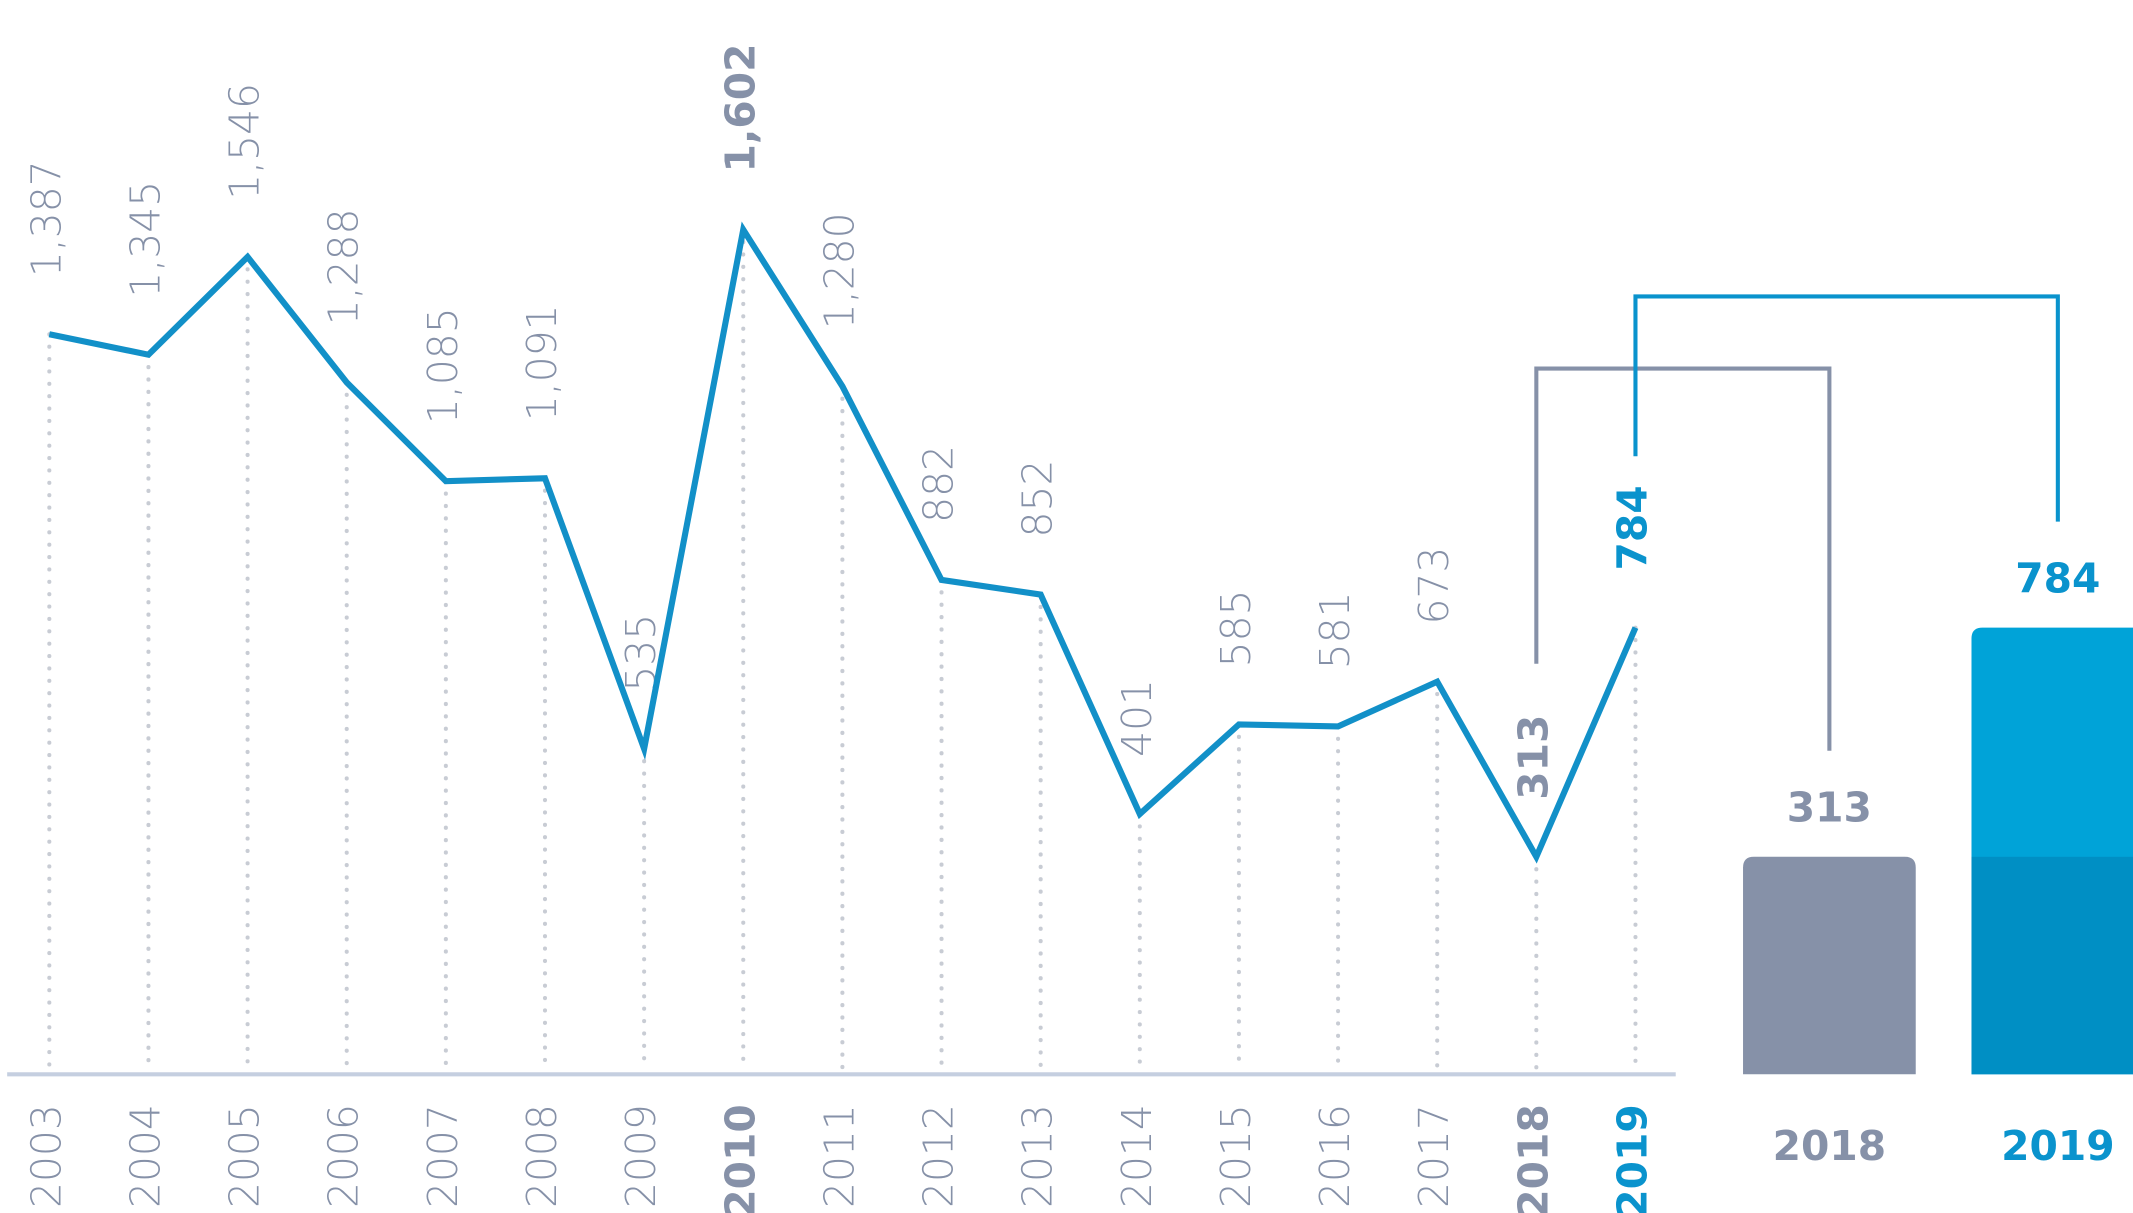 The image size is (2133, 1213). Describe the element at coordinates (740, 108) in the screenshot. I see `data-label: 1,602` at that location.